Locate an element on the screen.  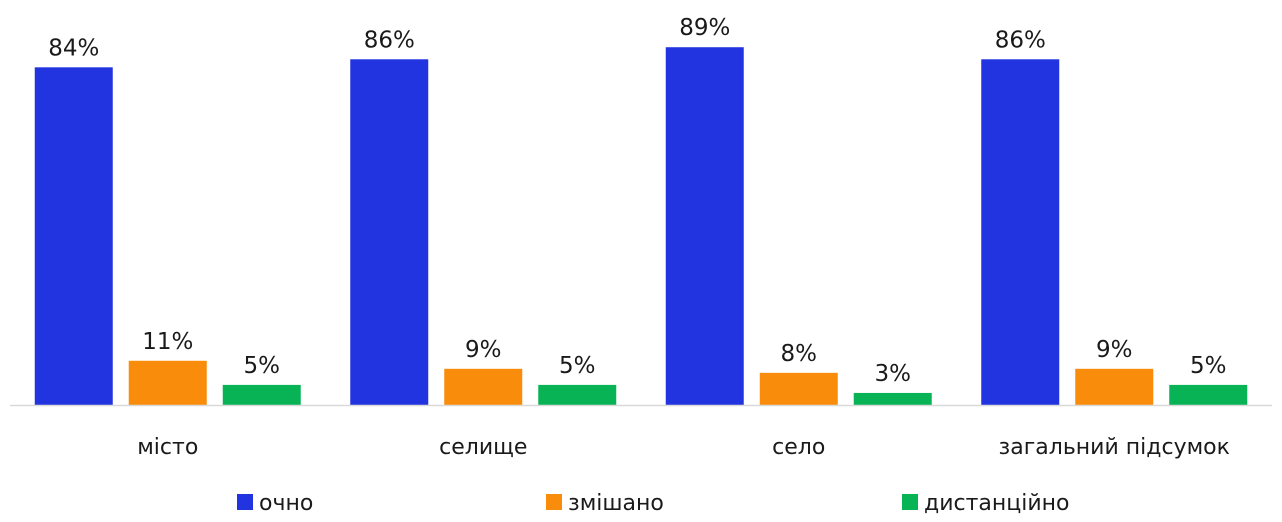
legend-swatch-очно is located at coordinates (245, 502).